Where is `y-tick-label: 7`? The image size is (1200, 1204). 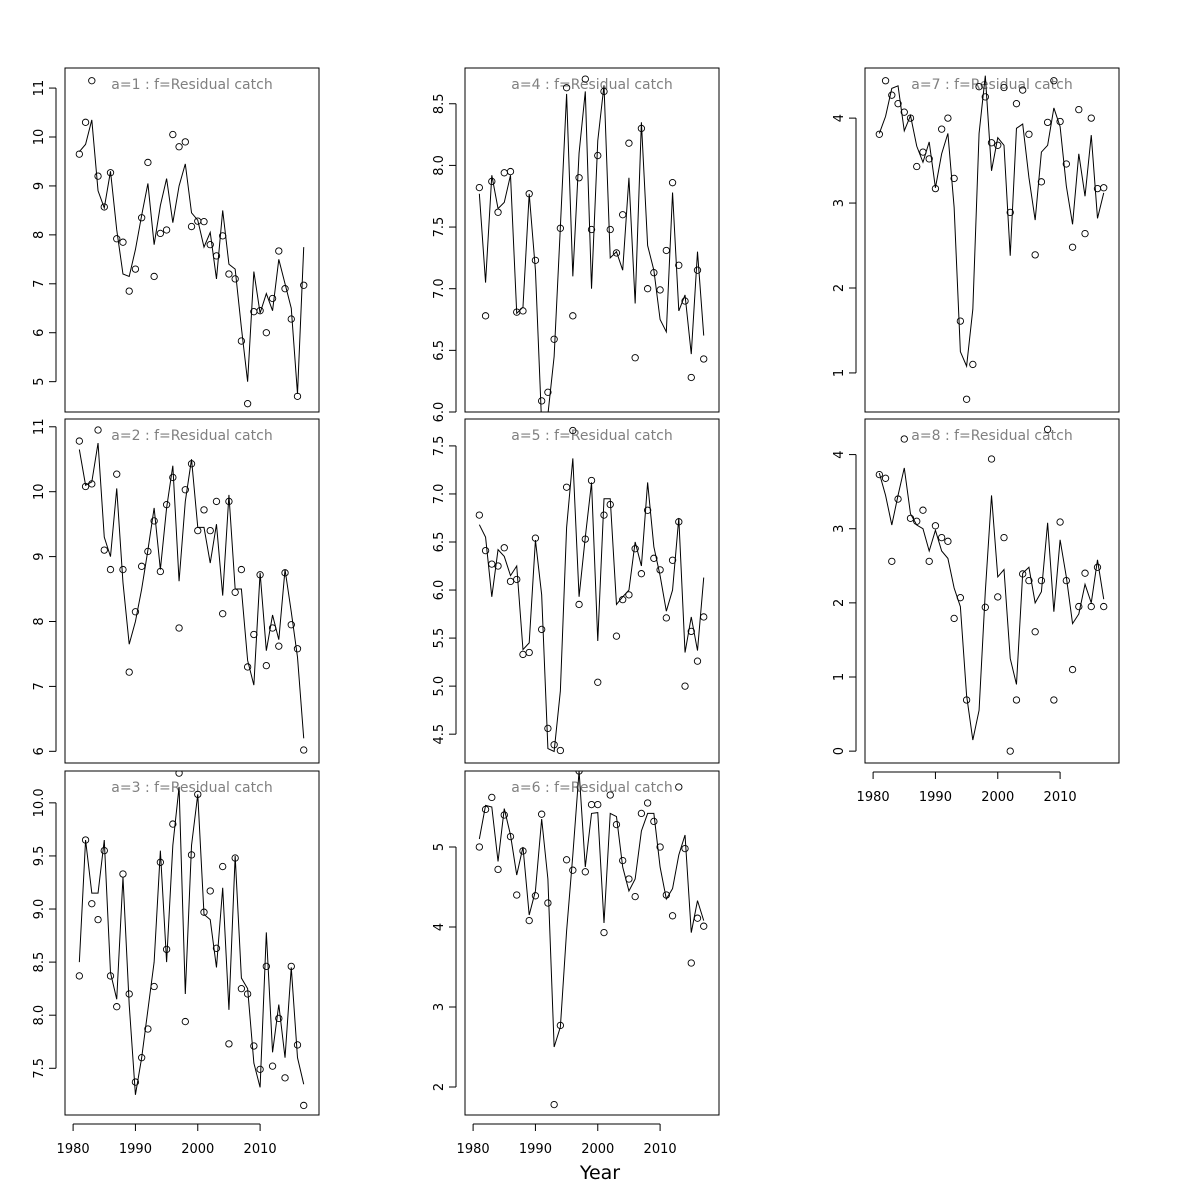 y-tick-label: 7 is located at coordinates (39, 284).